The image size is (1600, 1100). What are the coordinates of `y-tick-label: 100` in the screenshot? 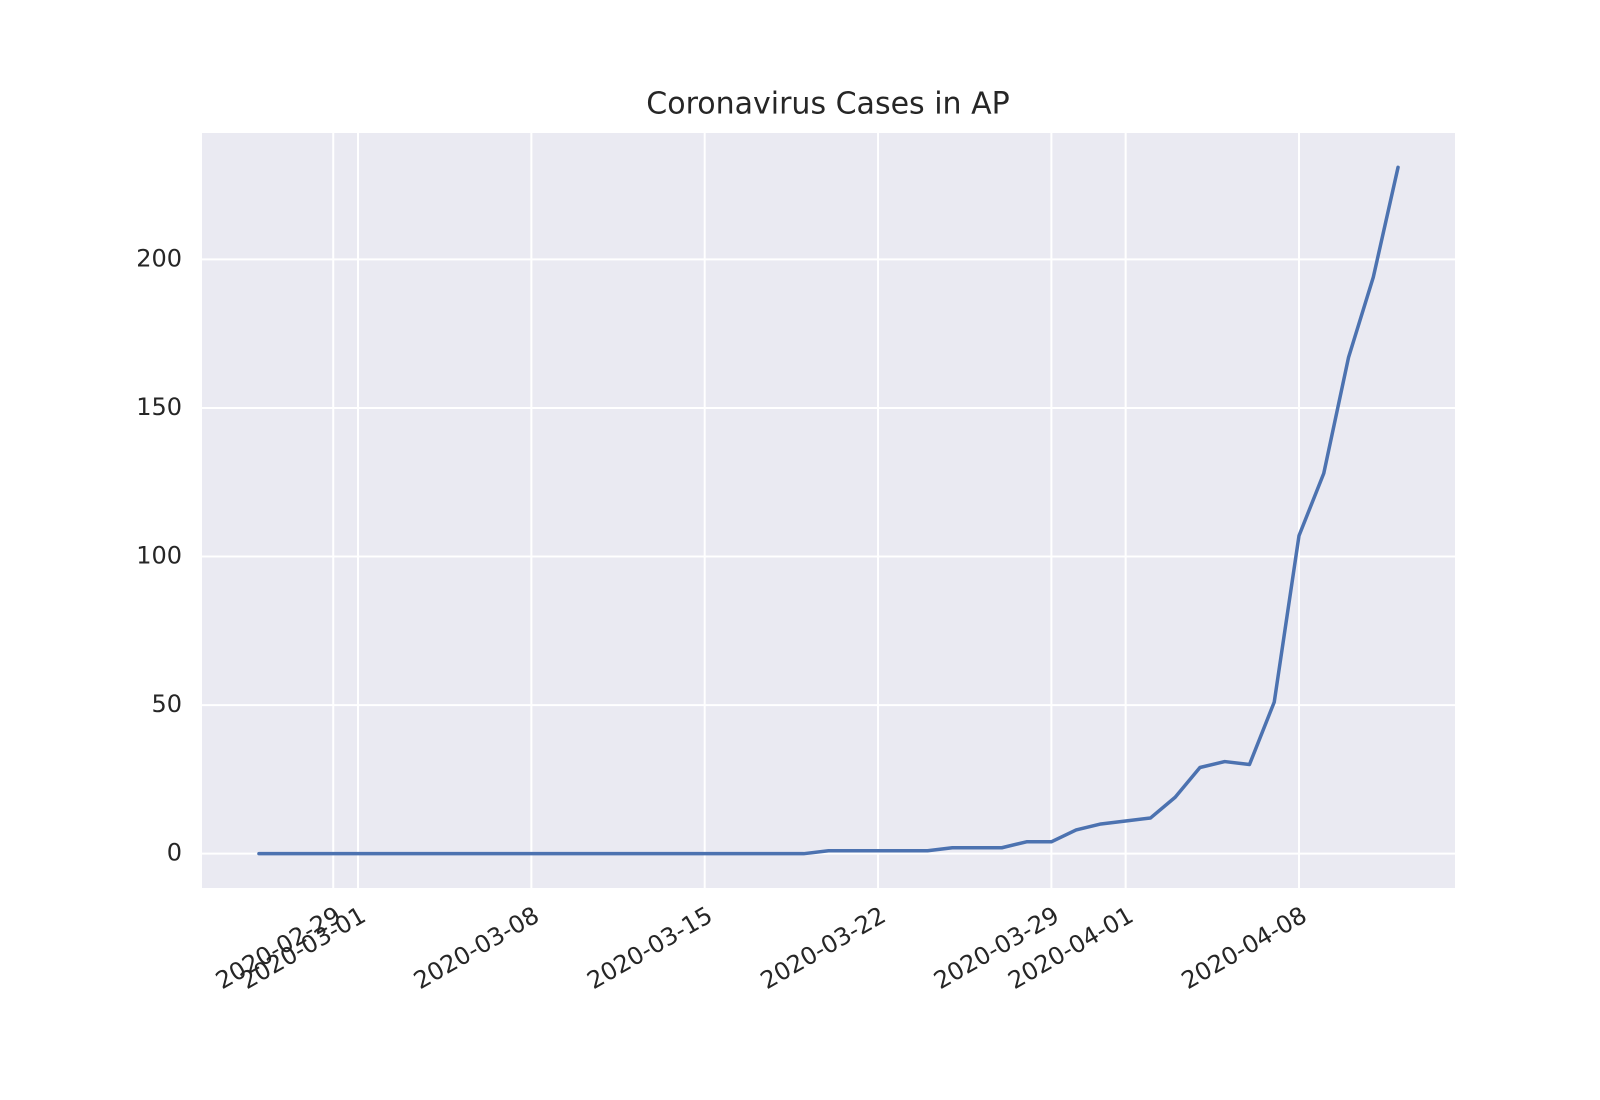 It's located at (159, 556).